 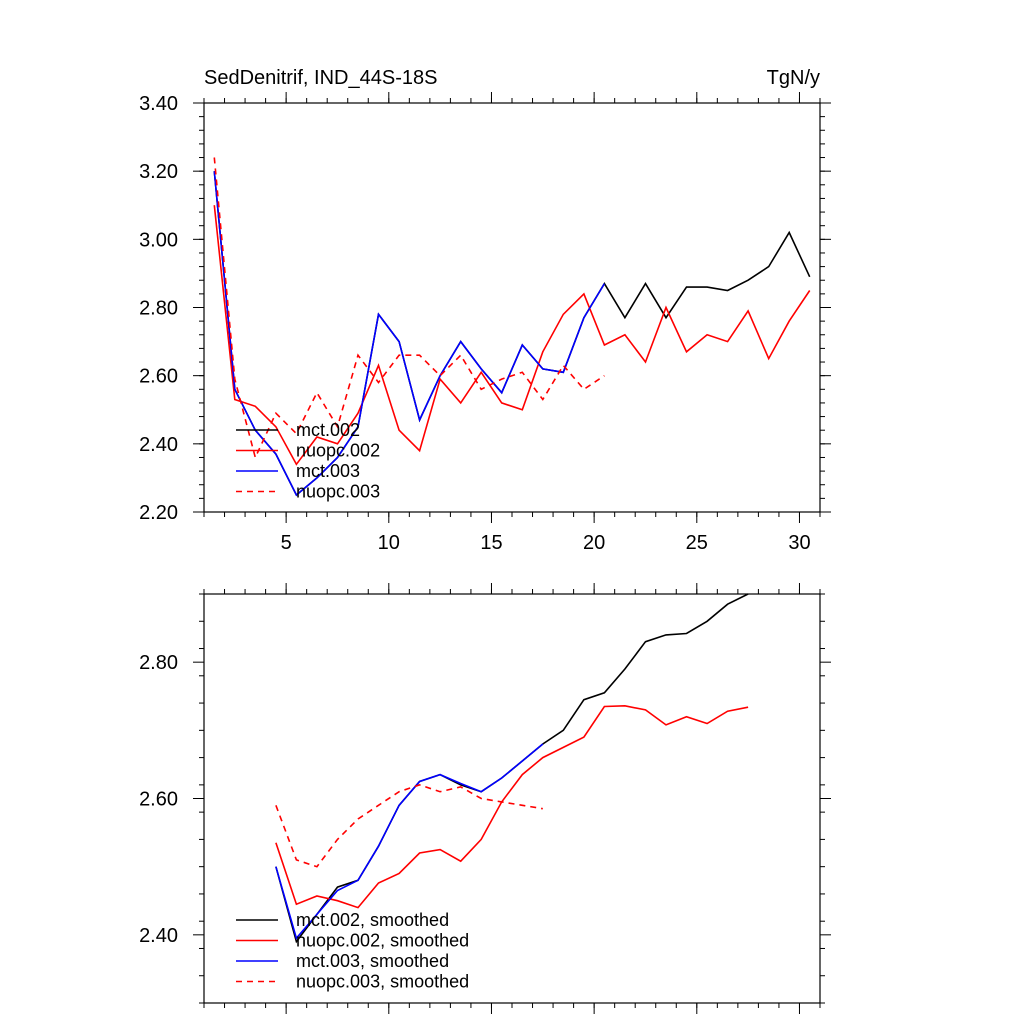 I want to click on x-tick-label: 15, so click(x=491, y=543).